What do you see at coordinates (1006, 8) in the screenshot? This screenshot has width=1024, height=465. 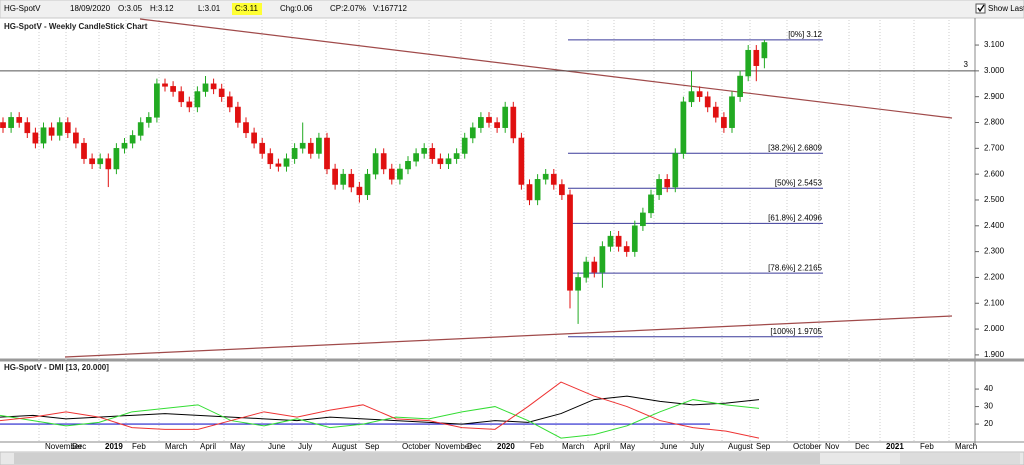 I see `show-last-label: Show Last` at bounding box center [1006, 8].